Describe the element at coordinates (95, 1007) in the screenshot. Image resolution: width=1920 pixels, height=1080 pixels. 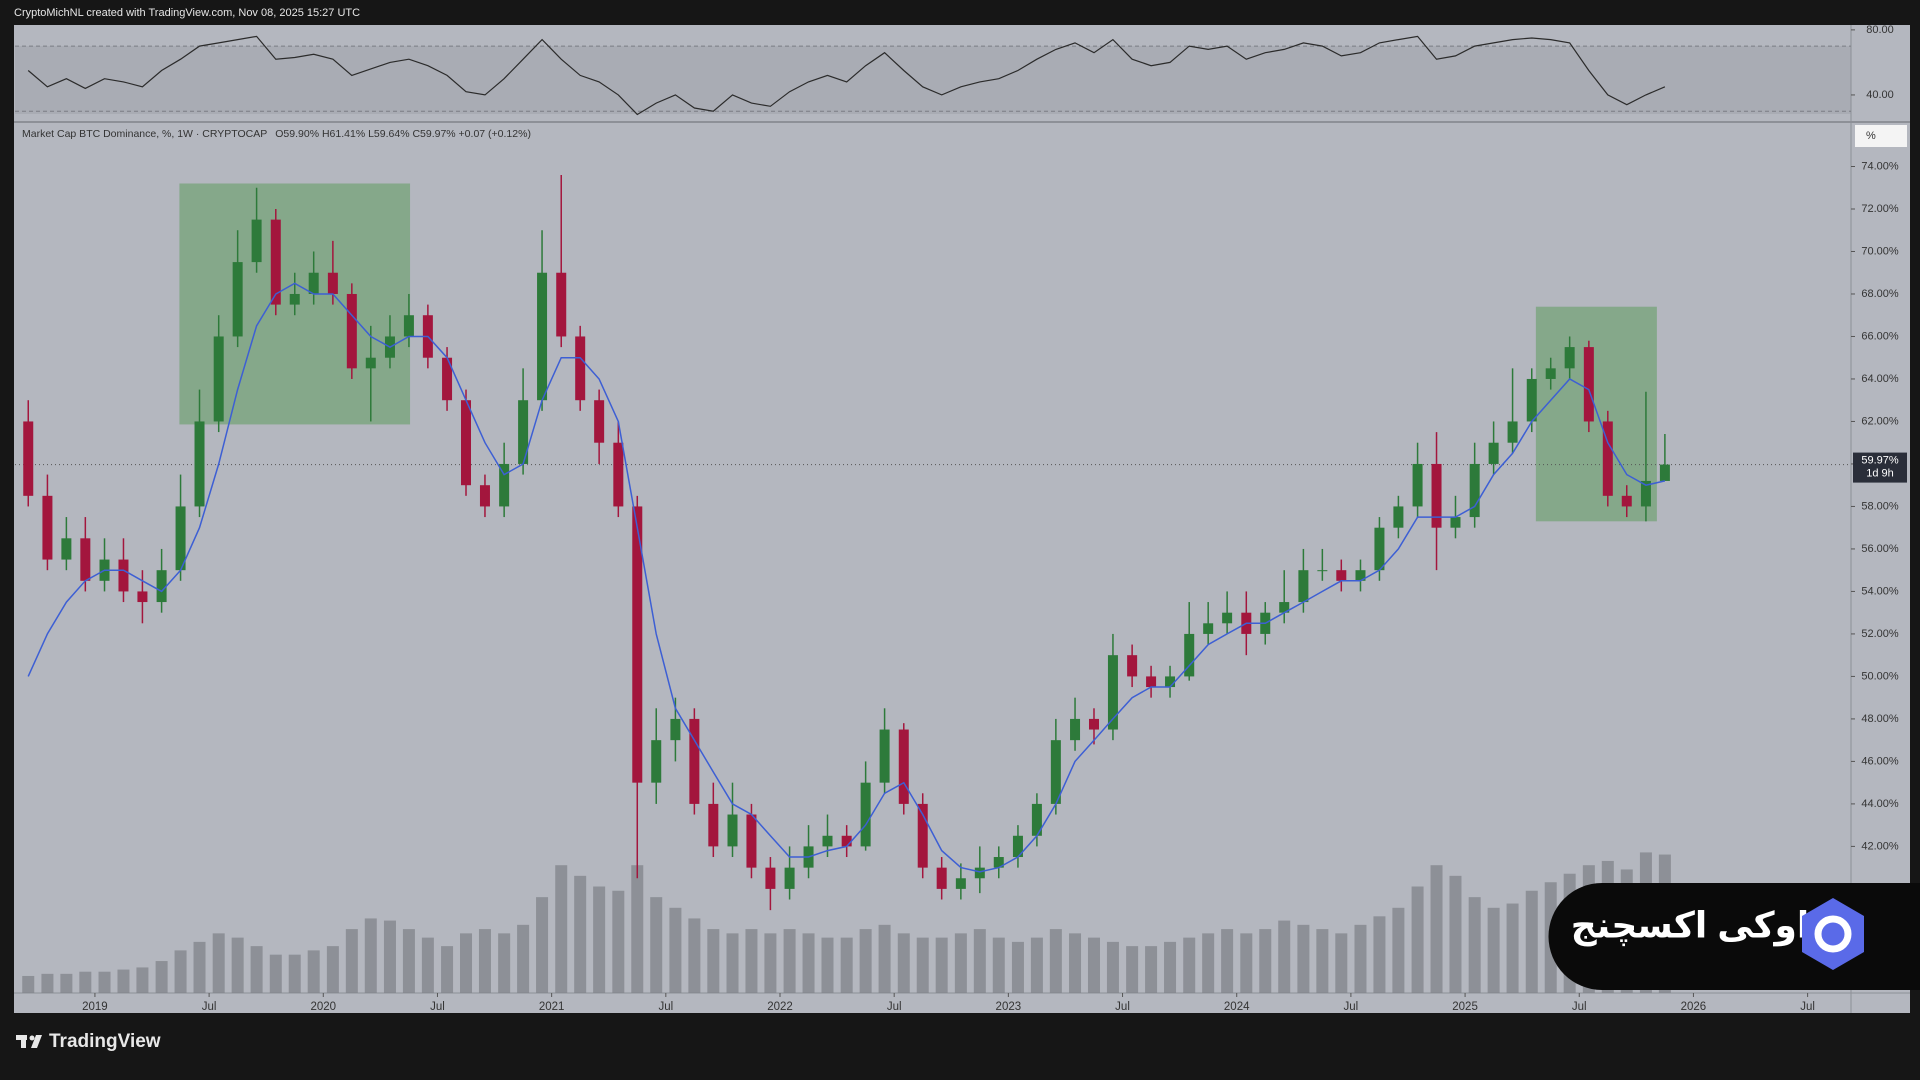
I see `x-tick-label: 2019` at that location.